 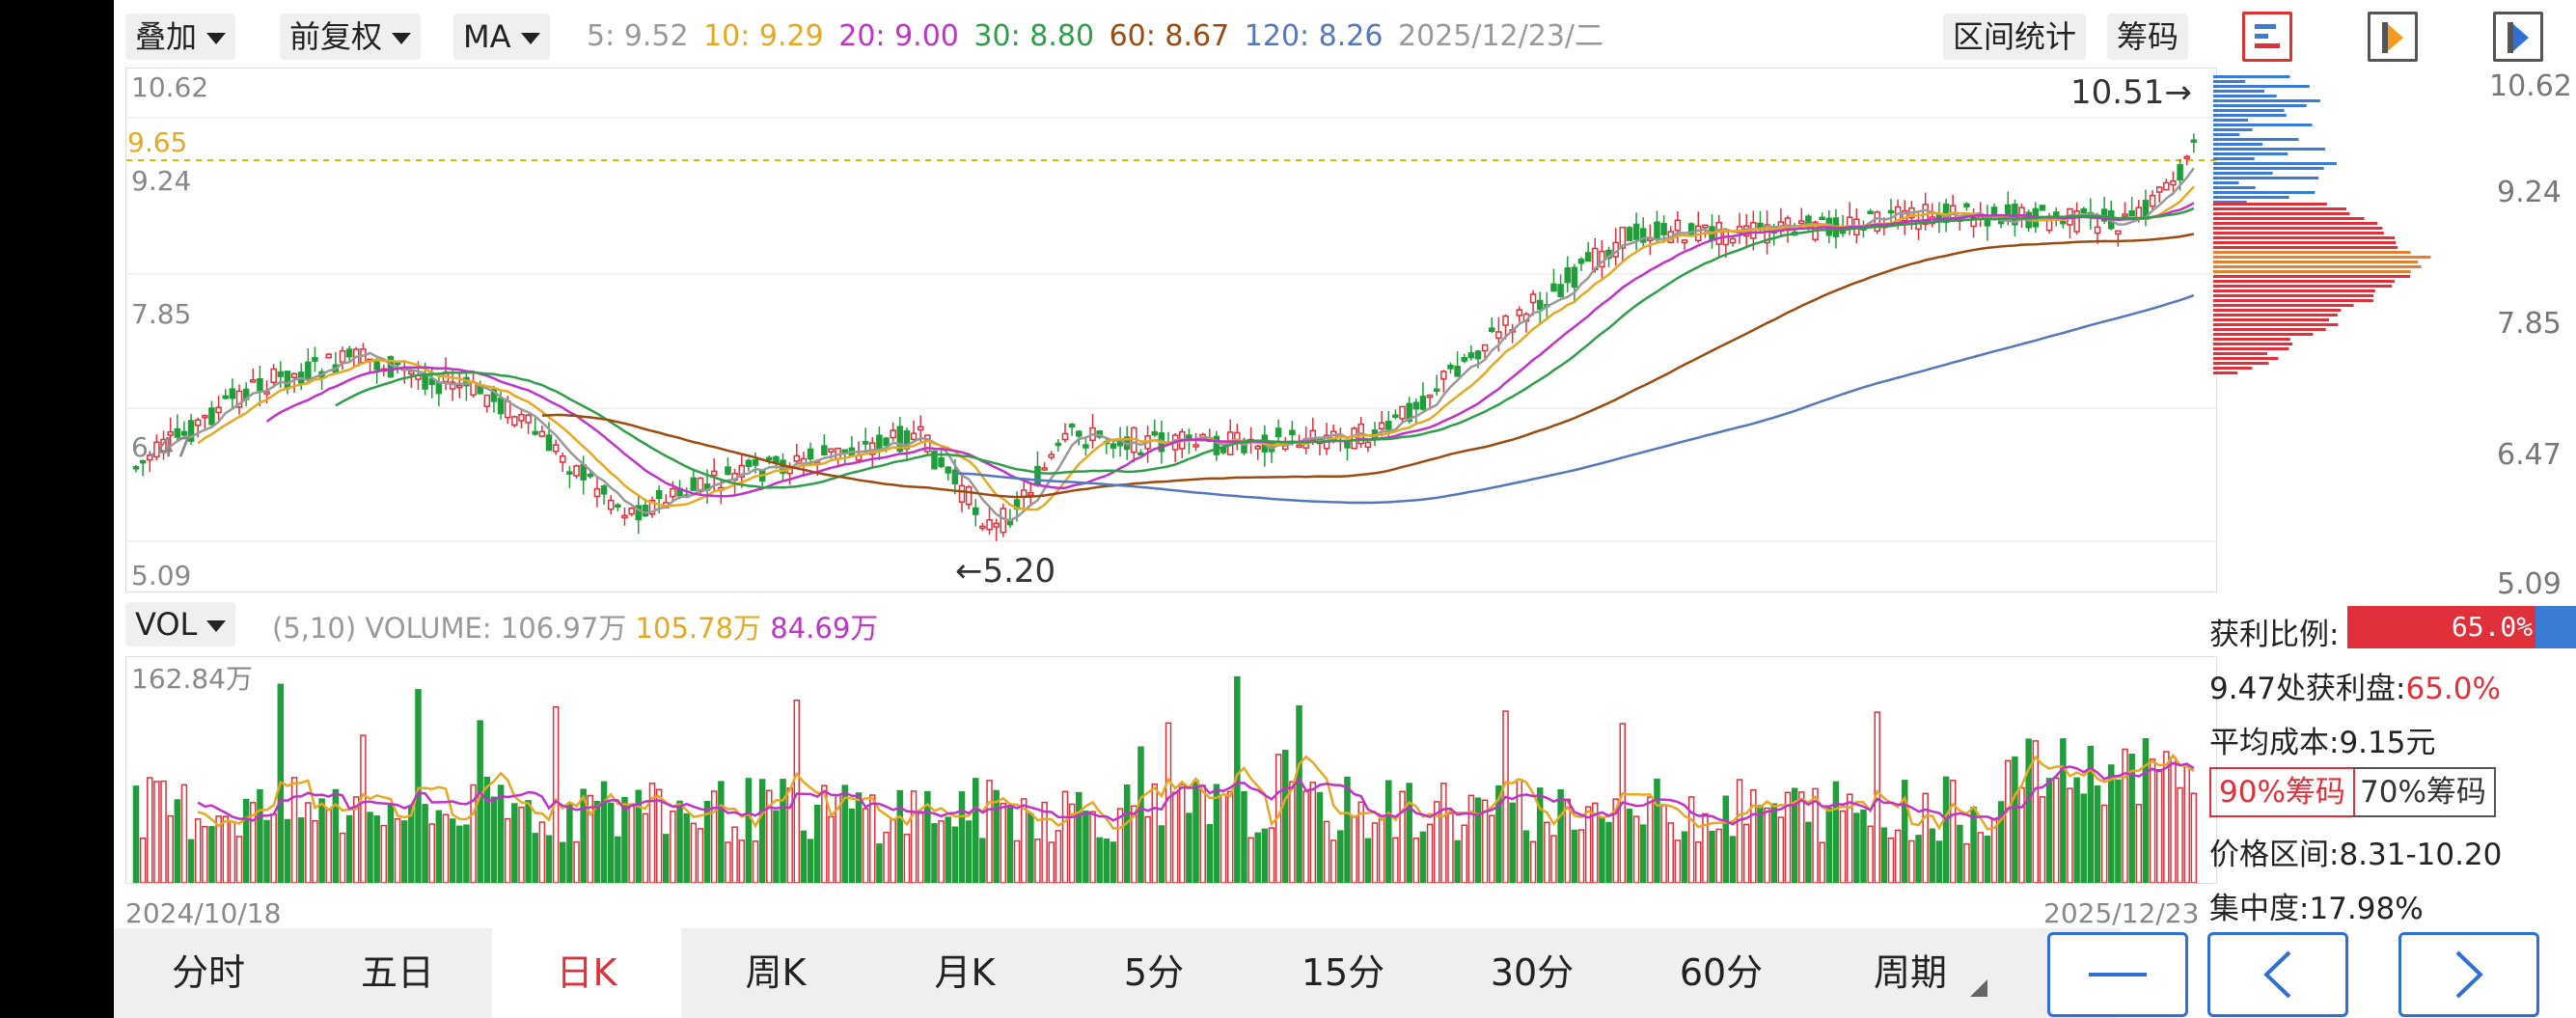 I want to click on volume-ma5-line, so click(x=1196, y=792).